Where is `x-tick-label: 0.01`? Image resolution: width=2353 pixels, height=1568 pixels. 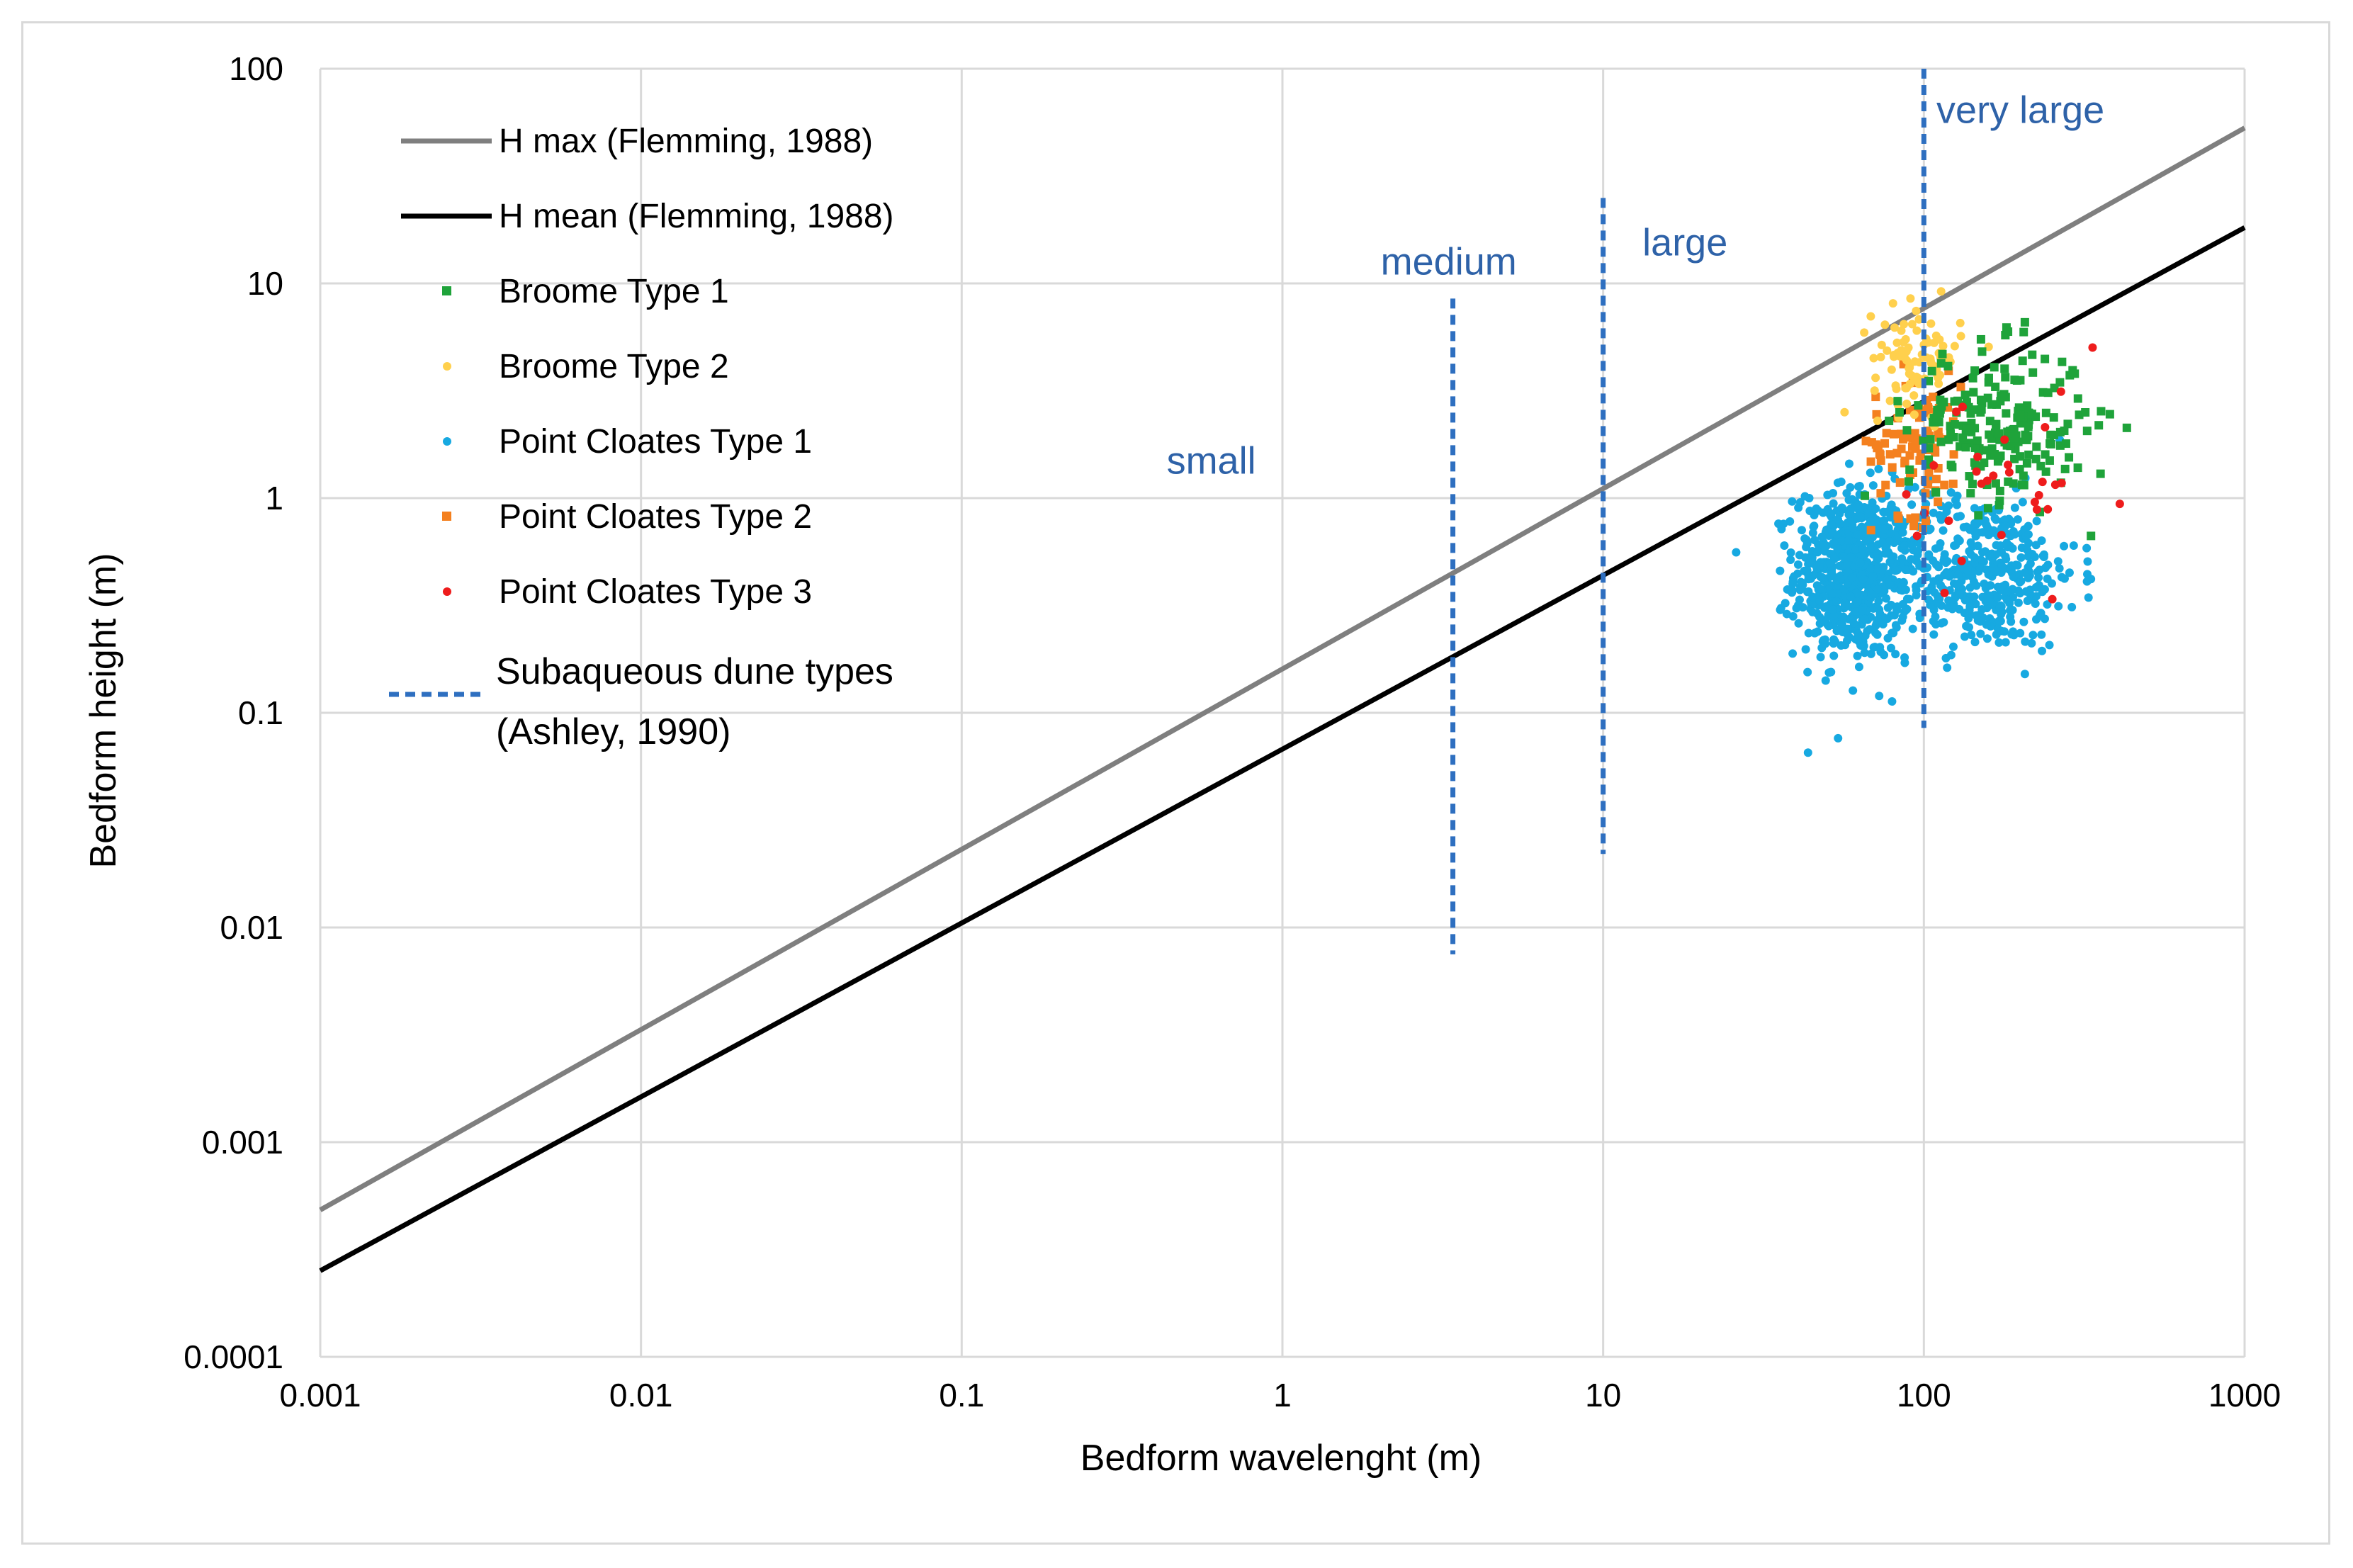 x-tick-label: 0.01 is located at coordinates (641, 1395).